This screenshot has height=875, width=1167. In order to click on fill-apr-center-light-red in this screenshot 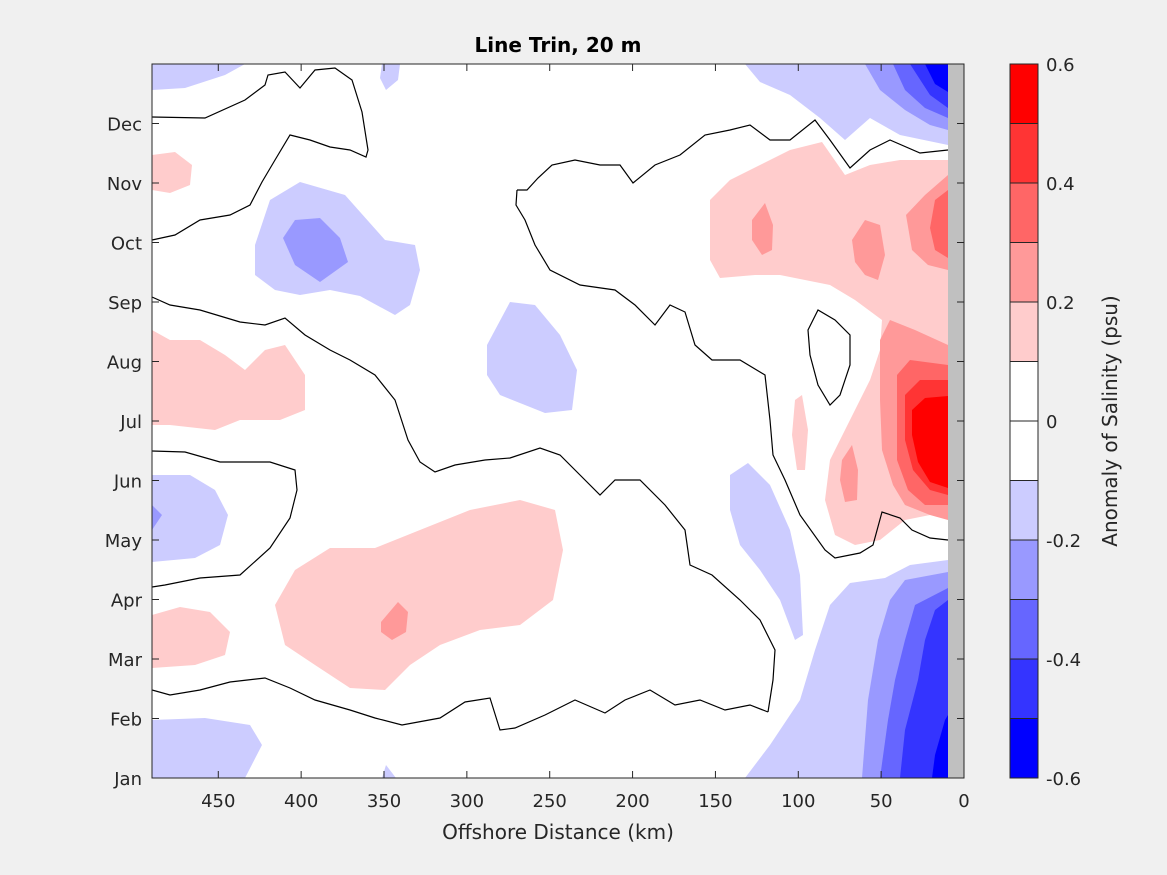, I will do `click(419, 595)`.